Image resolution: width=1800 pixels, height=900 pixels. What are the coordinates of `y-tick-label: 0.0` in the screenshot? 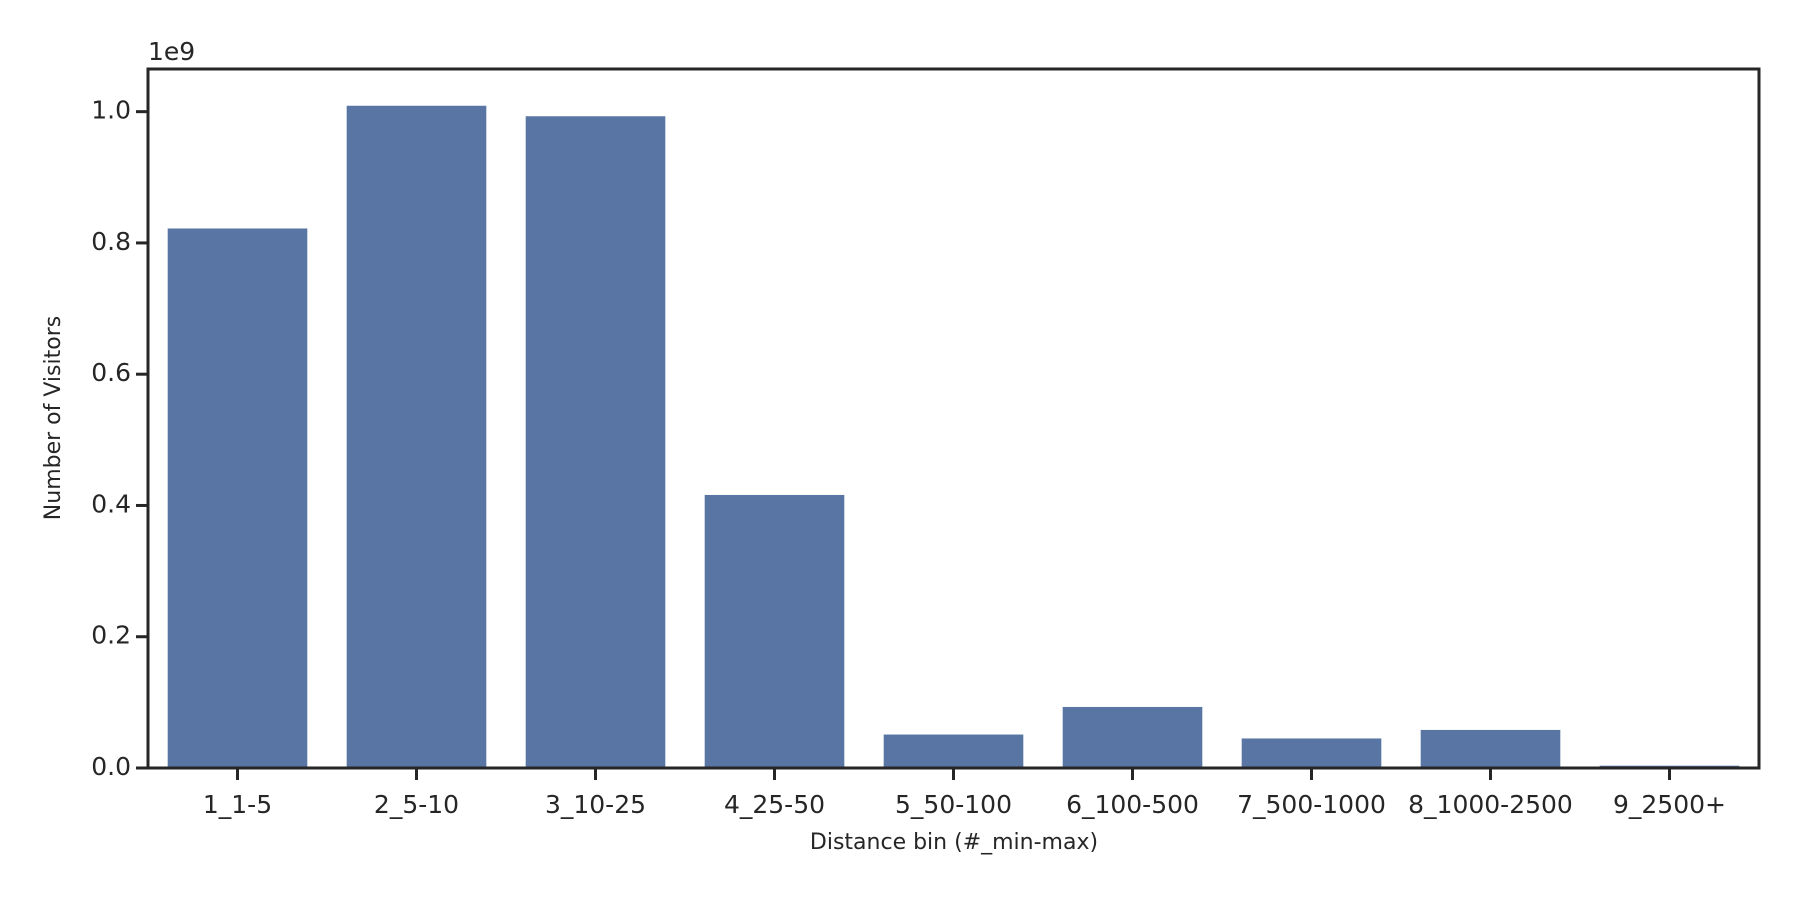 It's located at (111, 766).